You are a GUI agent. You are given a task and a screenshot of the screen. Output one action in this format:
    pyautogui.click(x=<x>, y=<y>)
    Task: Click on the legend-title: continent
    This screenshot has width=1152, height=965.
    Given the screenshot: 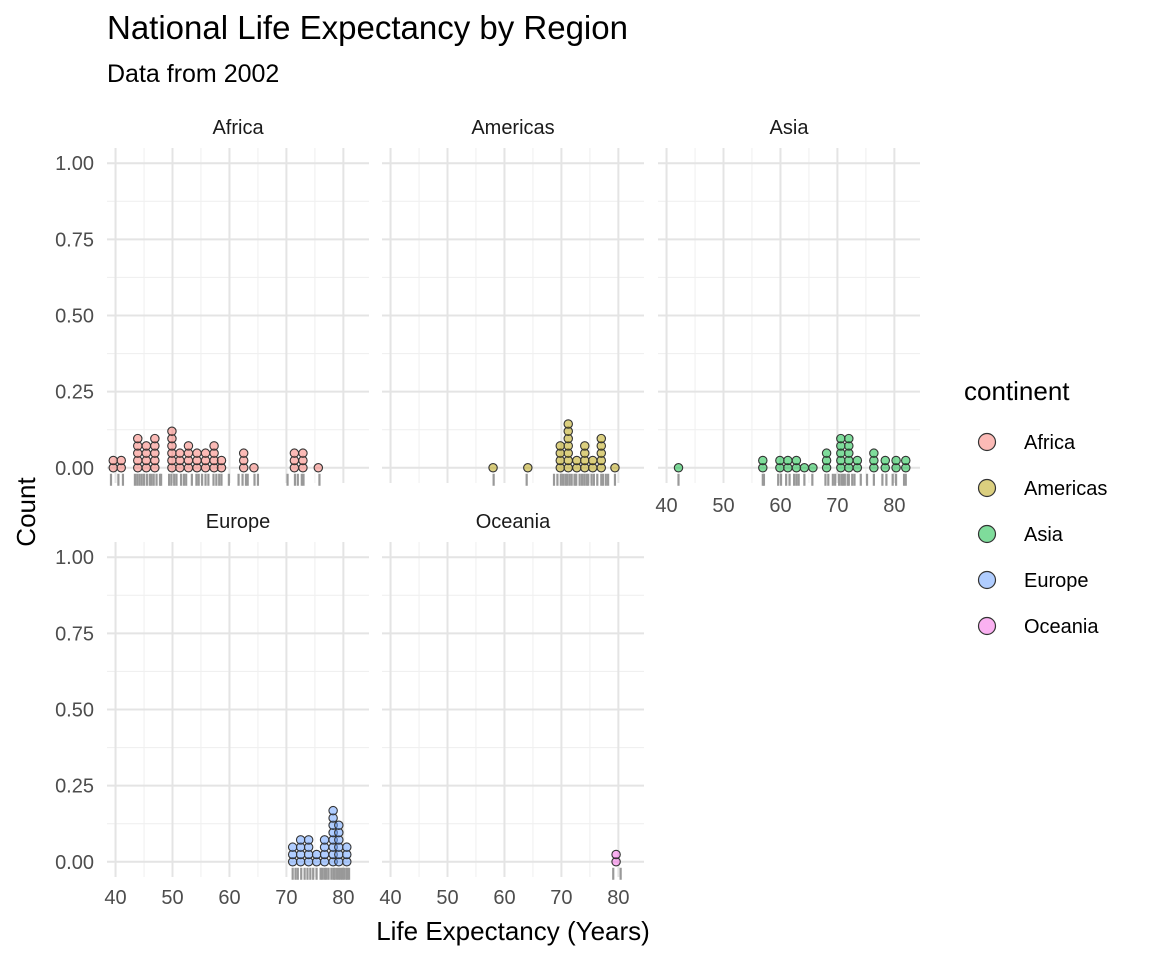 What is the action you would take?
    pyautogui.click(x=1017, y=391)
    